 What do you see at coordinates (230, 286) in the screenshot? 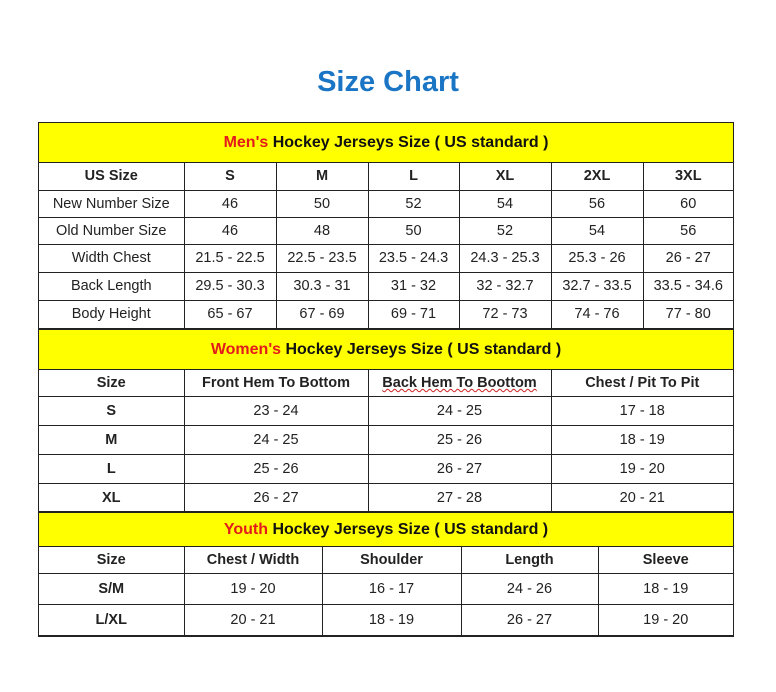
I see `cell: 29.5 - 30.3` at bounding box center [230, 286].